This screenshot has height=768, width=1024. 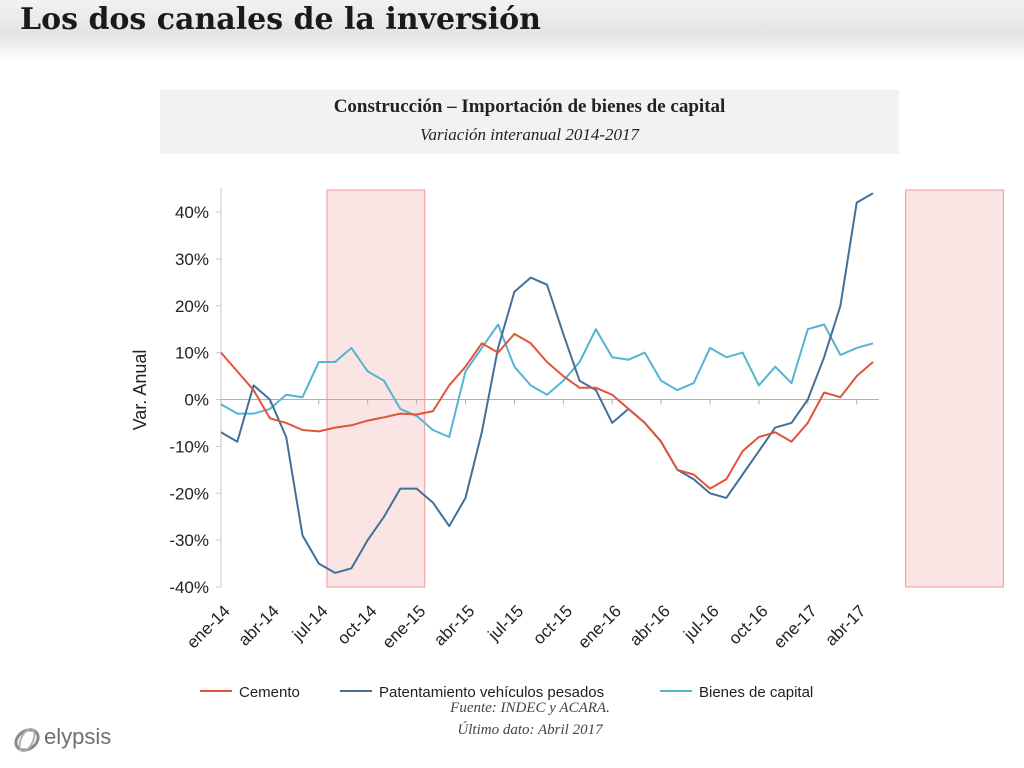 I want to click on series-line-cemento, so click(x=547, y=411).